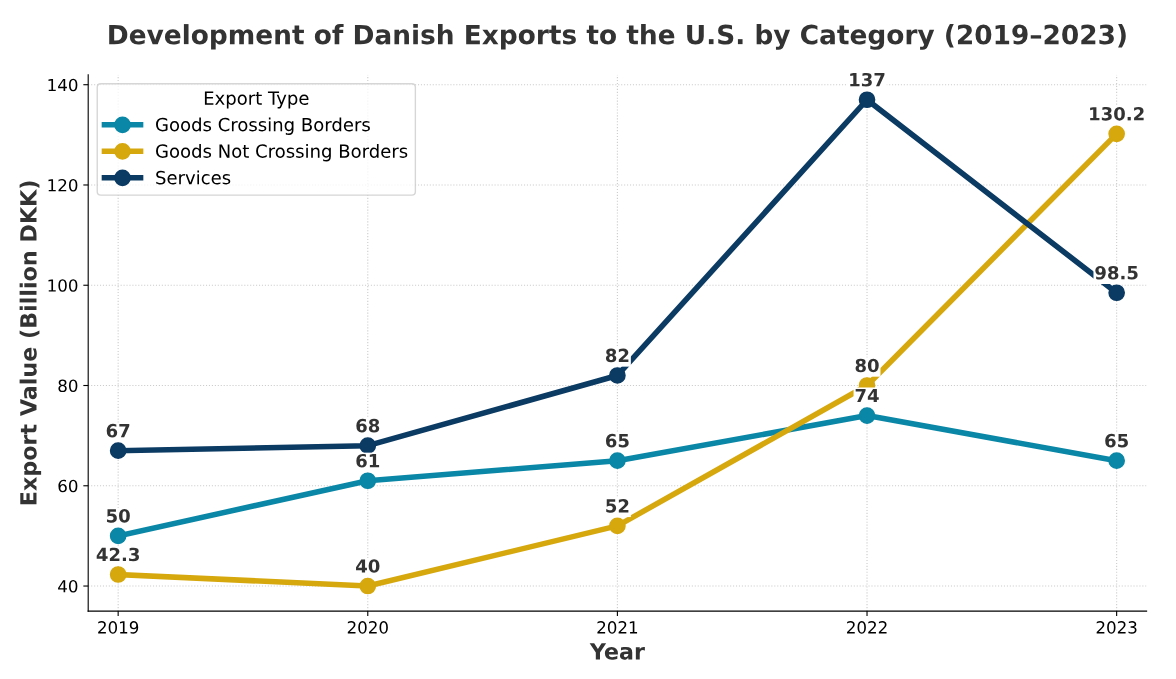  What do you see at coordinates (63, 285) in the screenshot?
I see `y-tick-label: 100` at bounding box center [63, 285].